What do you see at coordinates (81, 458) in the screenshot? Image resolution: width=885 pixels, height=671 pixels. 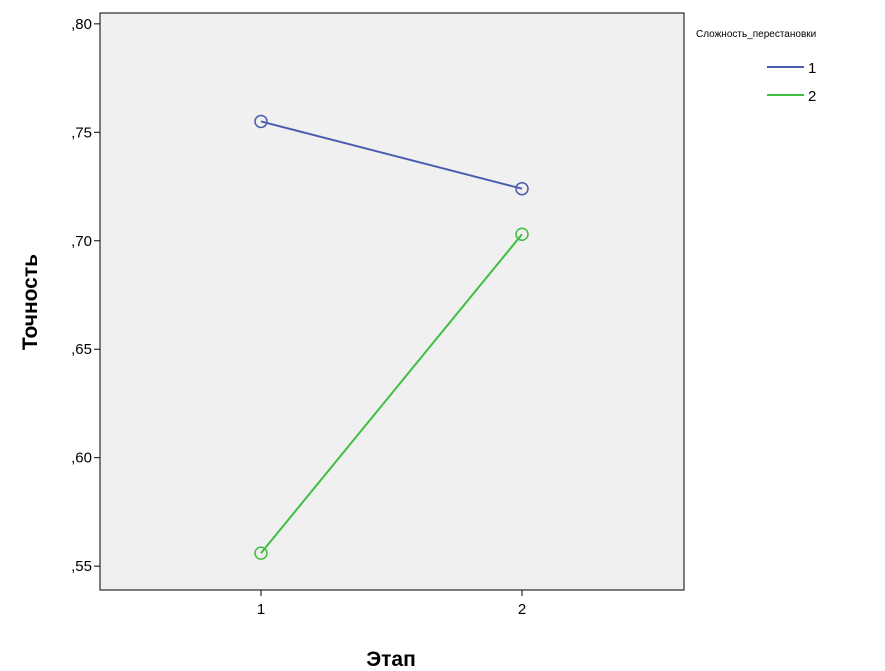 I see `y-tick-label: ,60` at bounding box center [81, 458].